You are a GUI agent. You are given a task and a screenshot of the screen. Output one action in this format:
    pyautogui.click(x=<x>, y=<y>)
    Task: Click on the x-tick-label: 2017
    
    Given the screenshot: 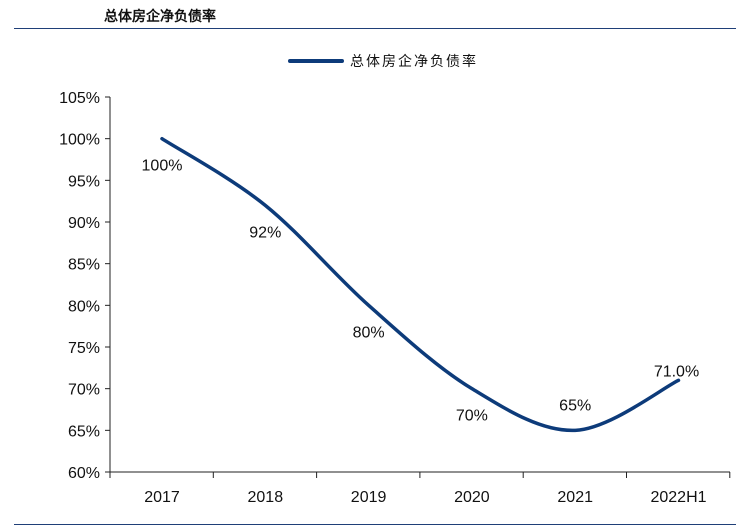 What is the action you would take?
    pyautogui.click(x=162, y=497)
    